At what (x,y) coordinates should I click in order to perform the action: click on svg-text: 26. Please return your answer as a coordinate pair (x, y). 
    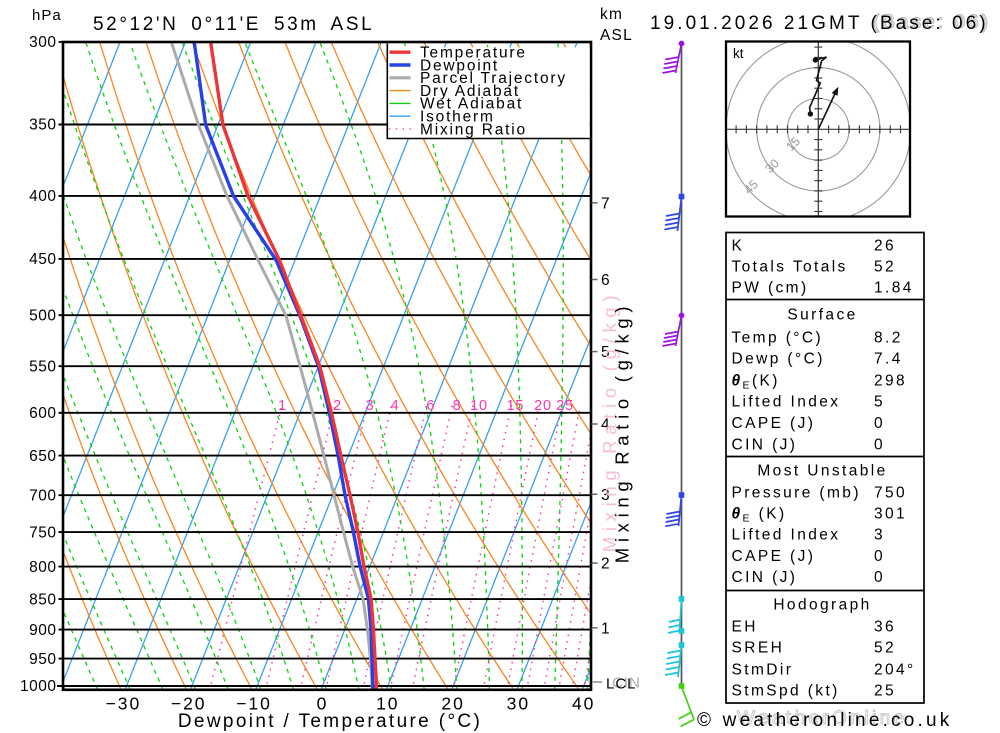
    Looking at the image, I should click on (885, 246).